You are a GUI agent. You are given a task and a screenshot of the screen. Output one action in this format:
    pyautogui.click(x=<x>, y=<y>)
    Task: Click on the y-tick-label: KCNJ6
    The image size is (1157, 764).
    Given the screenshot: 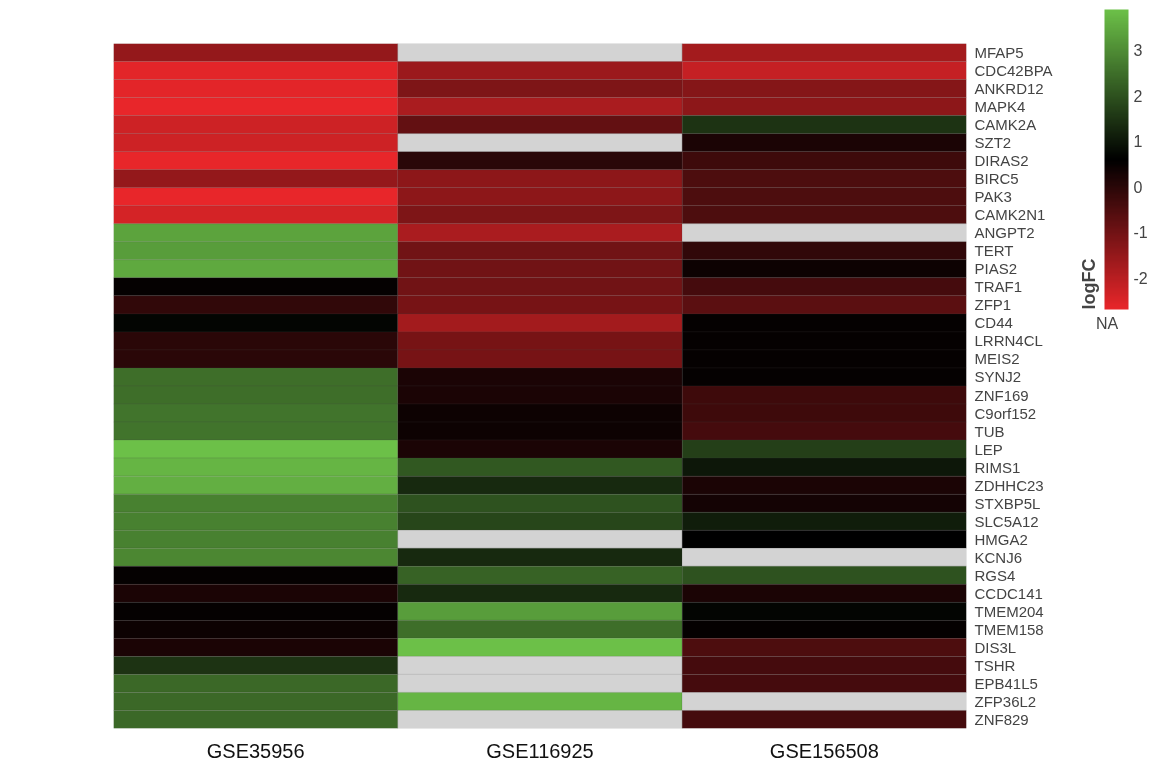 What is the action you would take?
    pyautogui.click(x=998, y=557)
    